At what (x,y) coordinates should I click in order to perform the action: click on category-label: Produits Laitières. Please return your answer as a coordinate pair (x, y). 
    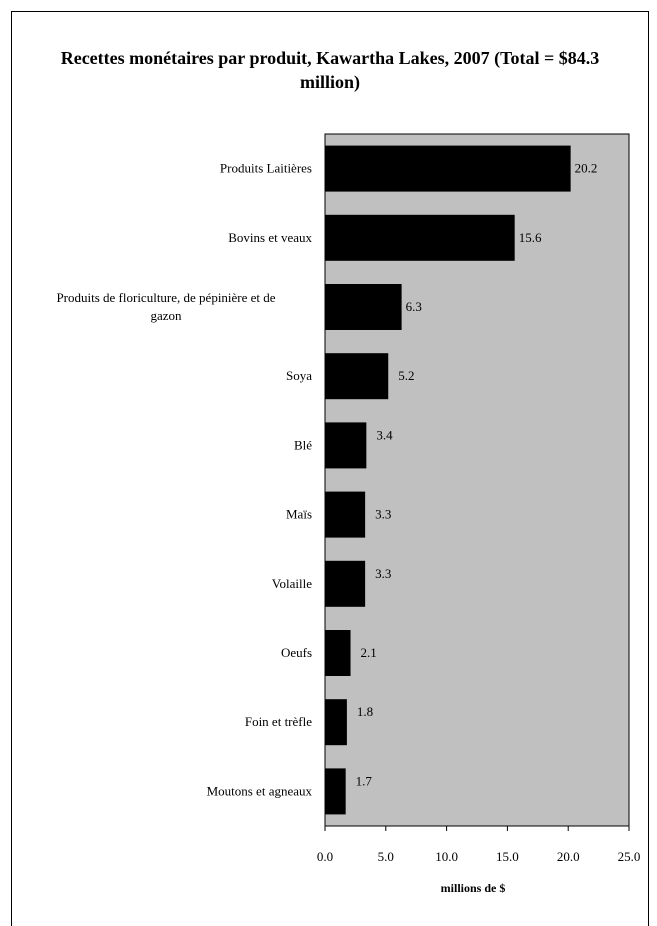
    Looking at the image, I should click on (266, 168).